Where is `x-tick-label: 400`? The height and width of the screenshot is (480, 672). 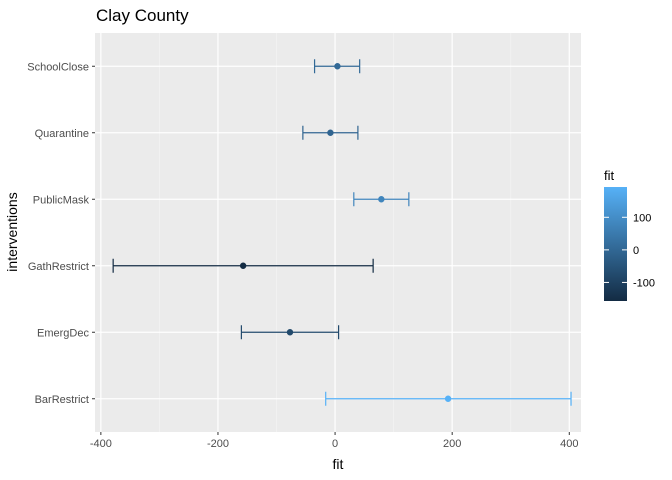
x-tick-label: 400 is located at coordinates (569, 444).